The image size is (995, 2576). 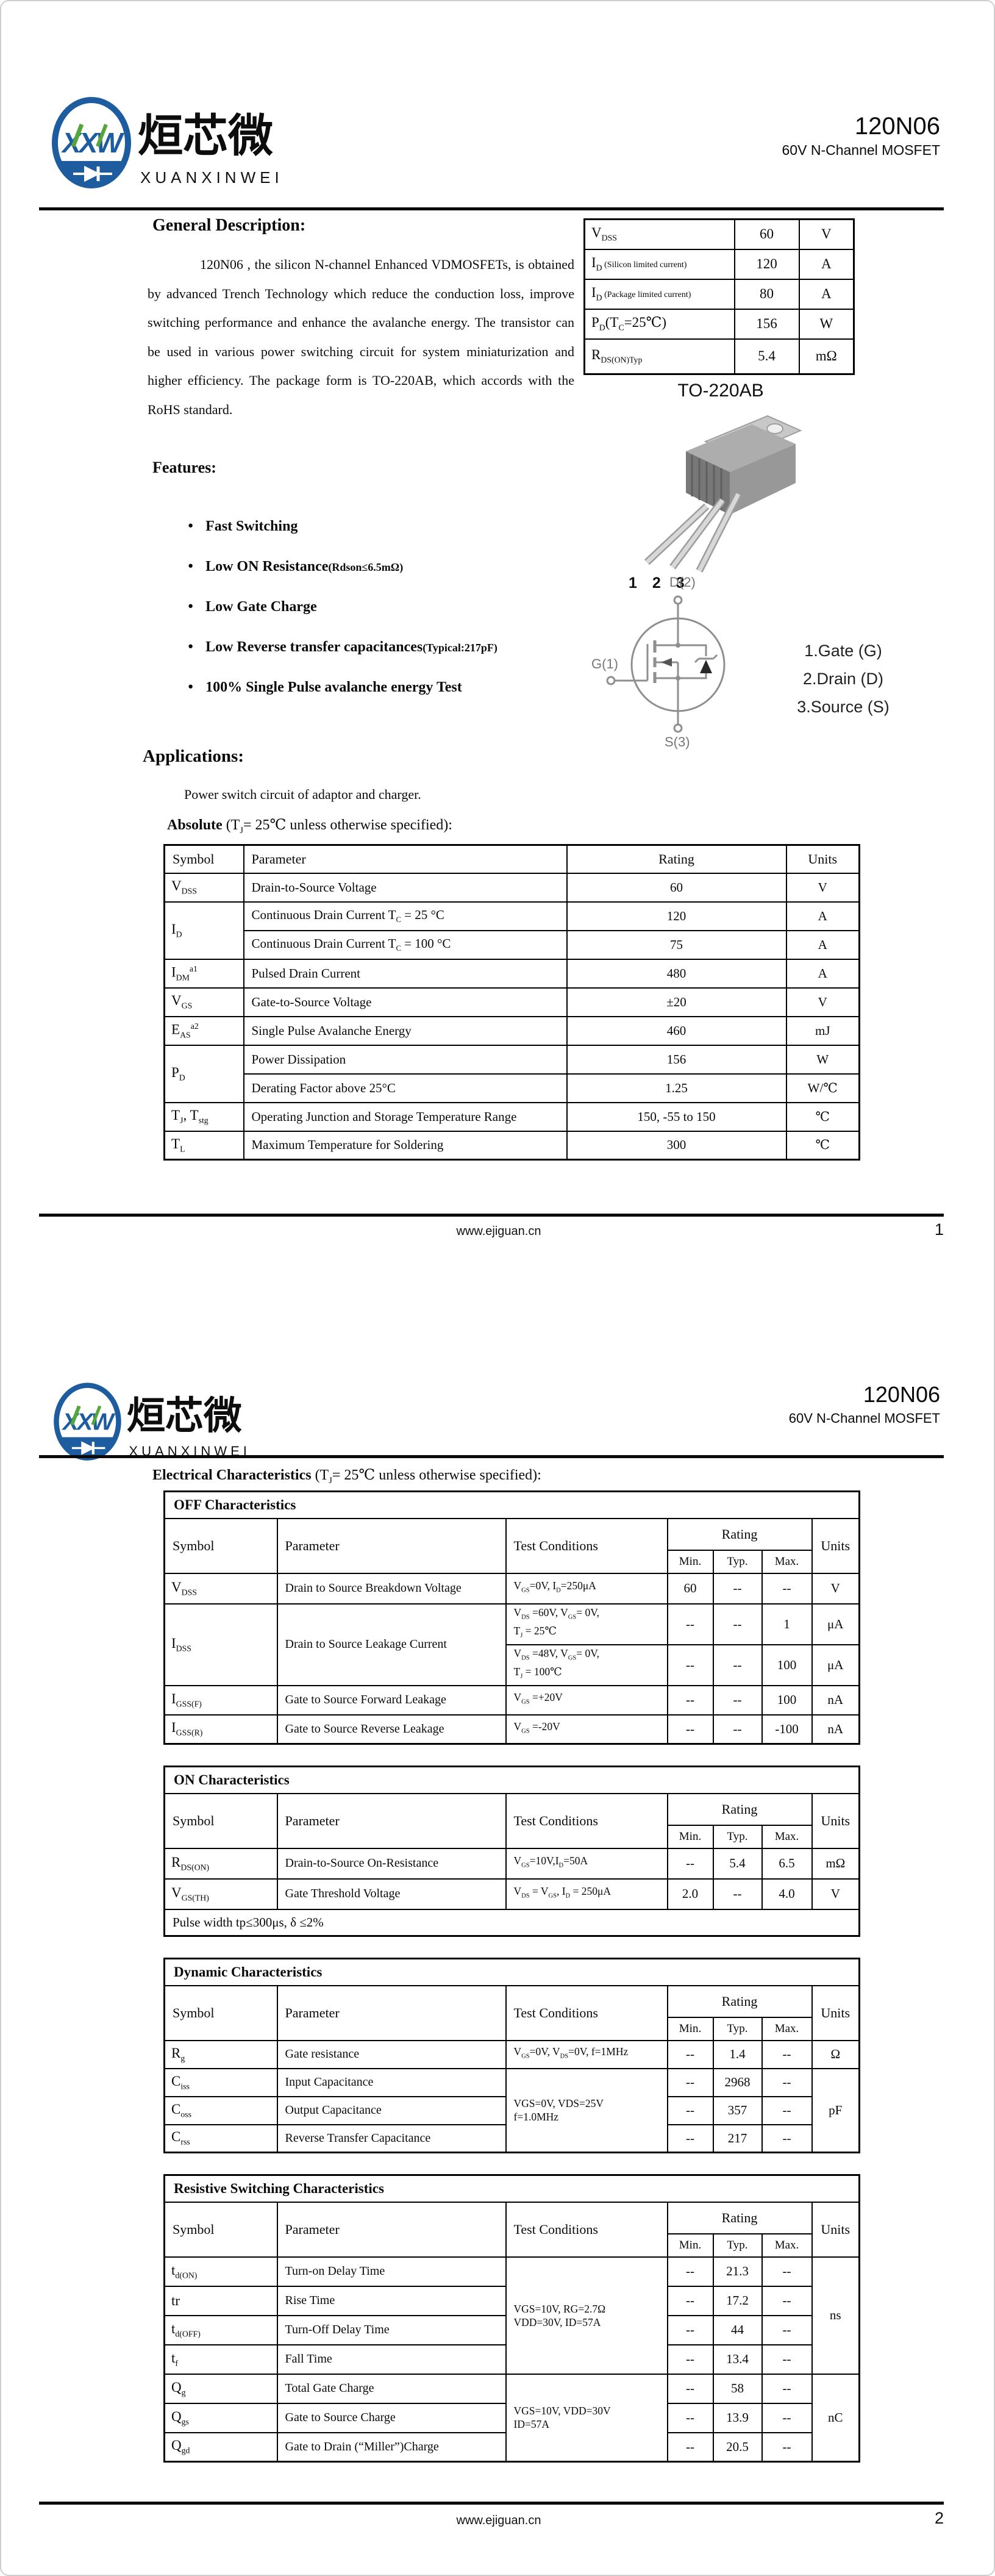 I want to click on feature-item: ● Low Gate Charge, so click(x=253, y=607).